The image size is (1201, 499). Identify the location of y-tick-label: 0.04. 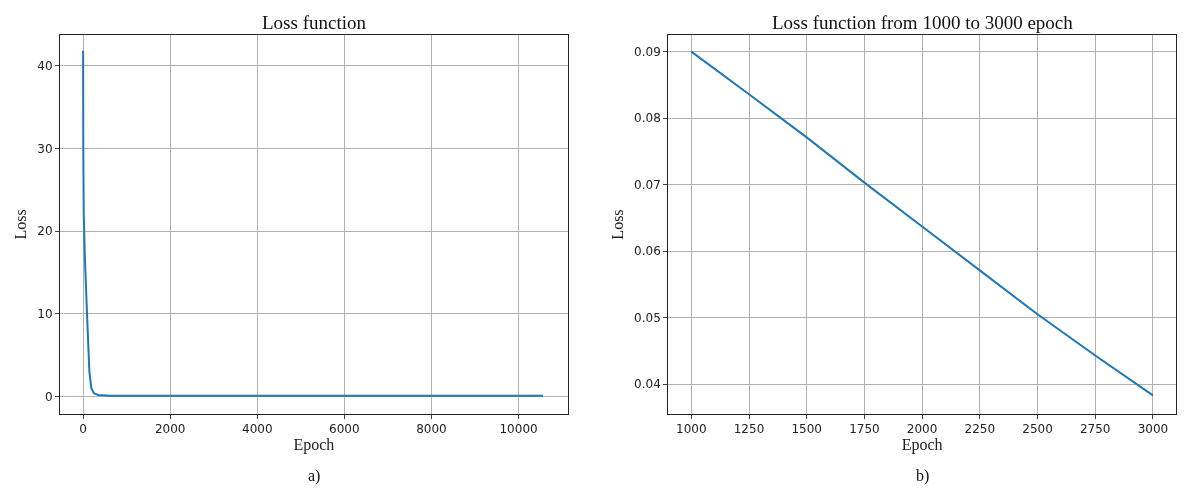
(647, 384).